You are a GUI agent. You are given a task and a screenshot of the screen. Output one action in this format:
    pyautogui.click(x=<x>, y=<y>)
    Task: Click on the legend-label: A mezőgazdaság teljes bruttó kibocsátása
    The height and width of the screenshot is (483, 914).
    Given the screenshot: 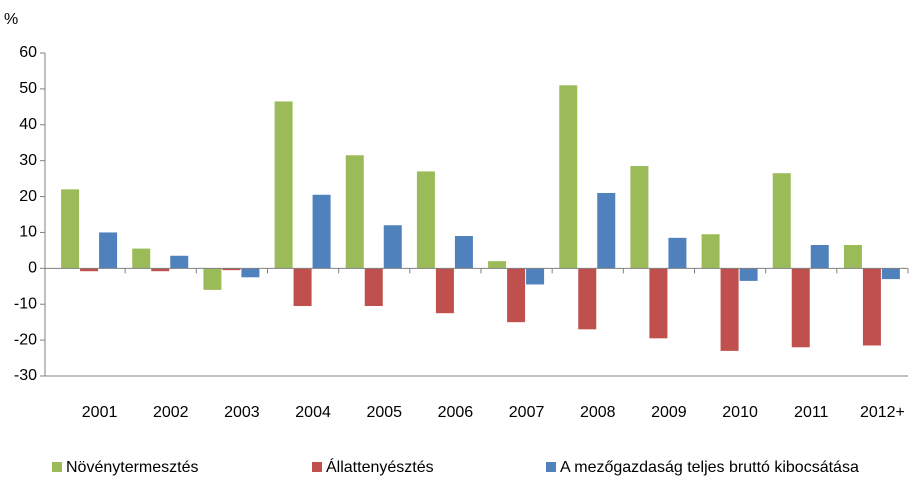 What is the action you would take?
    pyautogui.click(x=709, y=467)
    